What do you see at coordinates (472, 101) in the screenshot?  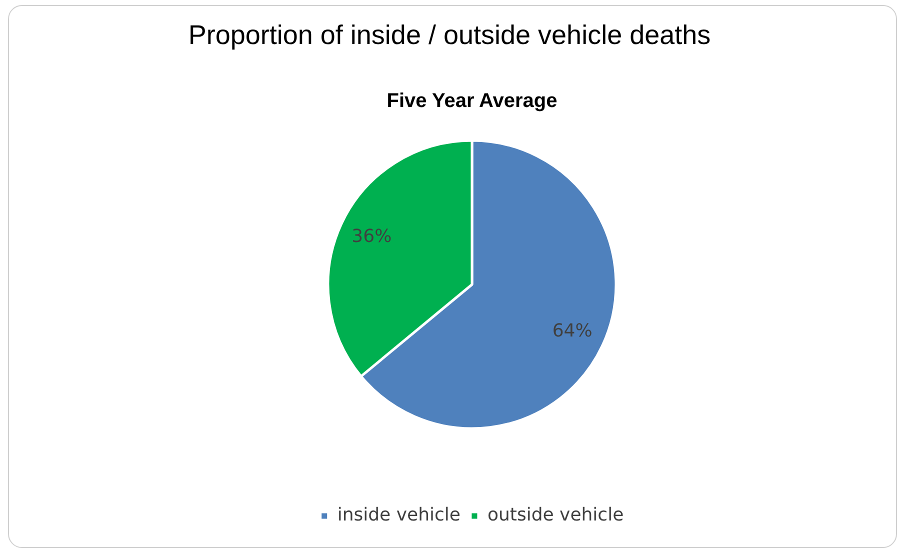 I see `chart-subtitle: Five Year Average` at bounding box center [472, 101].